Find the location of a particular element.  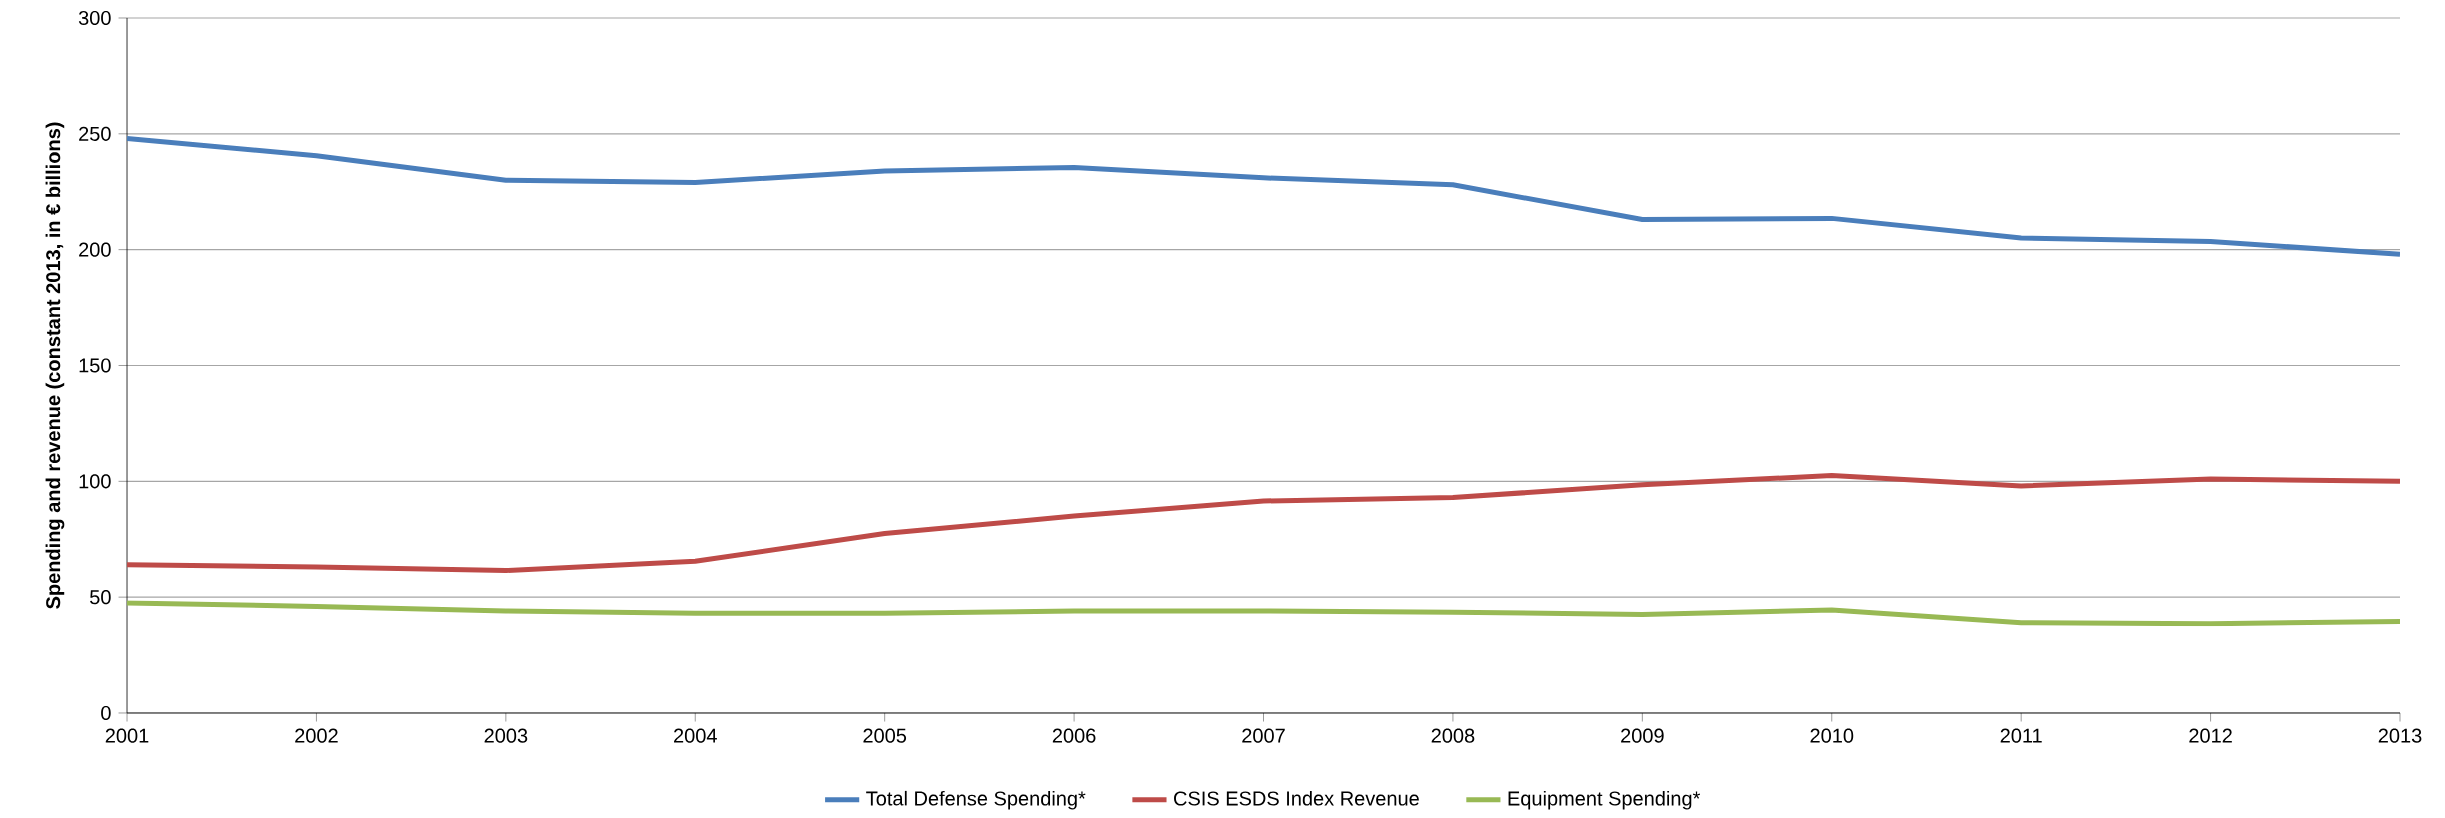

x-tick-label: 2004 is located at coordinates (695, 735).